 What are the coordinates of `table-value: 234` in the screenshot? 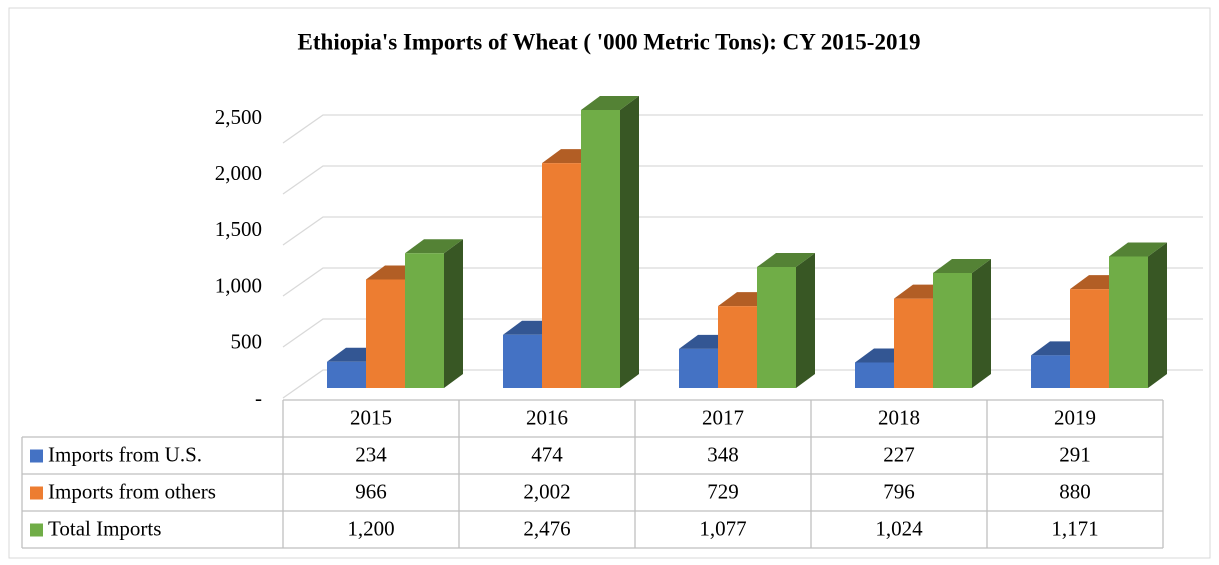 It's located at (371, 454).